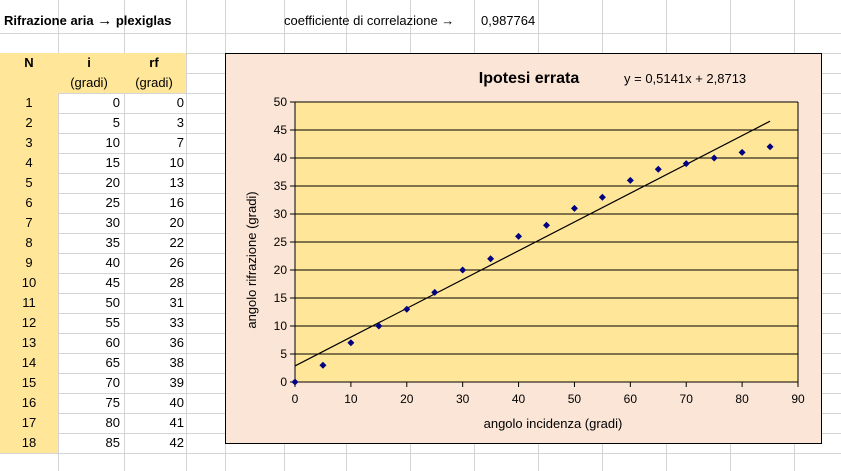 The image size is (841, 471). Describe the element at coordinates (93, 123) in the screenshot. I see `table-row: 2 5 3` at that location.